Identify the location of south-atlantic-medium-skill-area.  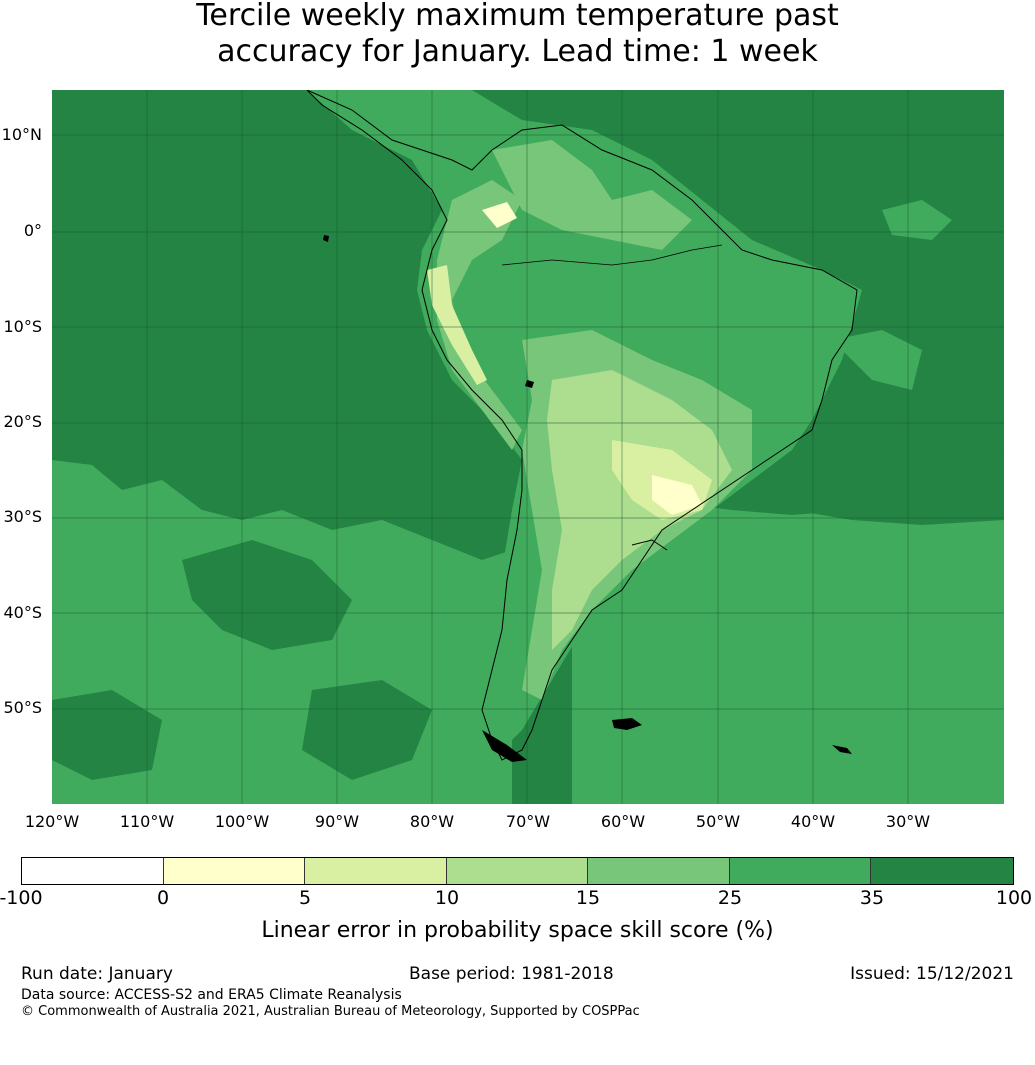
(788, 652).